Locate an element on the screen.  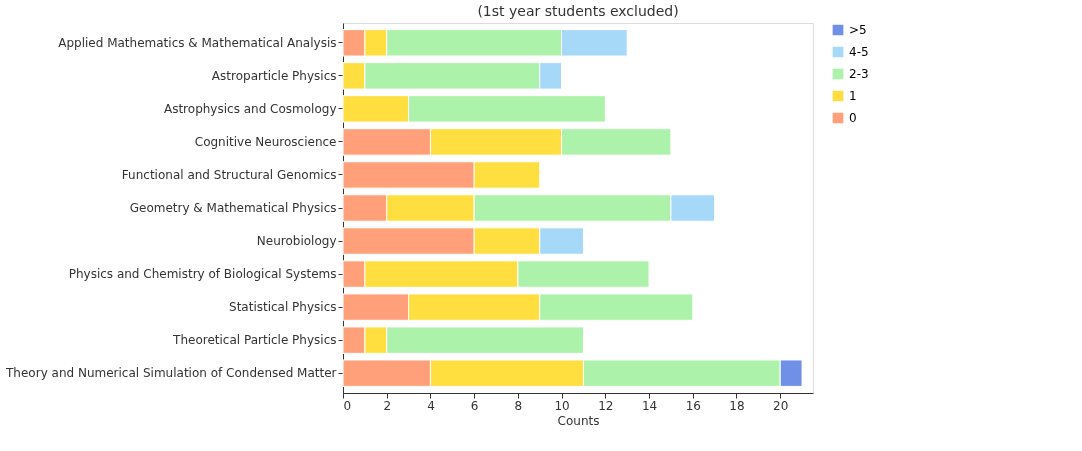
x-axis-title: Counts is located at coordinates (578, 420).